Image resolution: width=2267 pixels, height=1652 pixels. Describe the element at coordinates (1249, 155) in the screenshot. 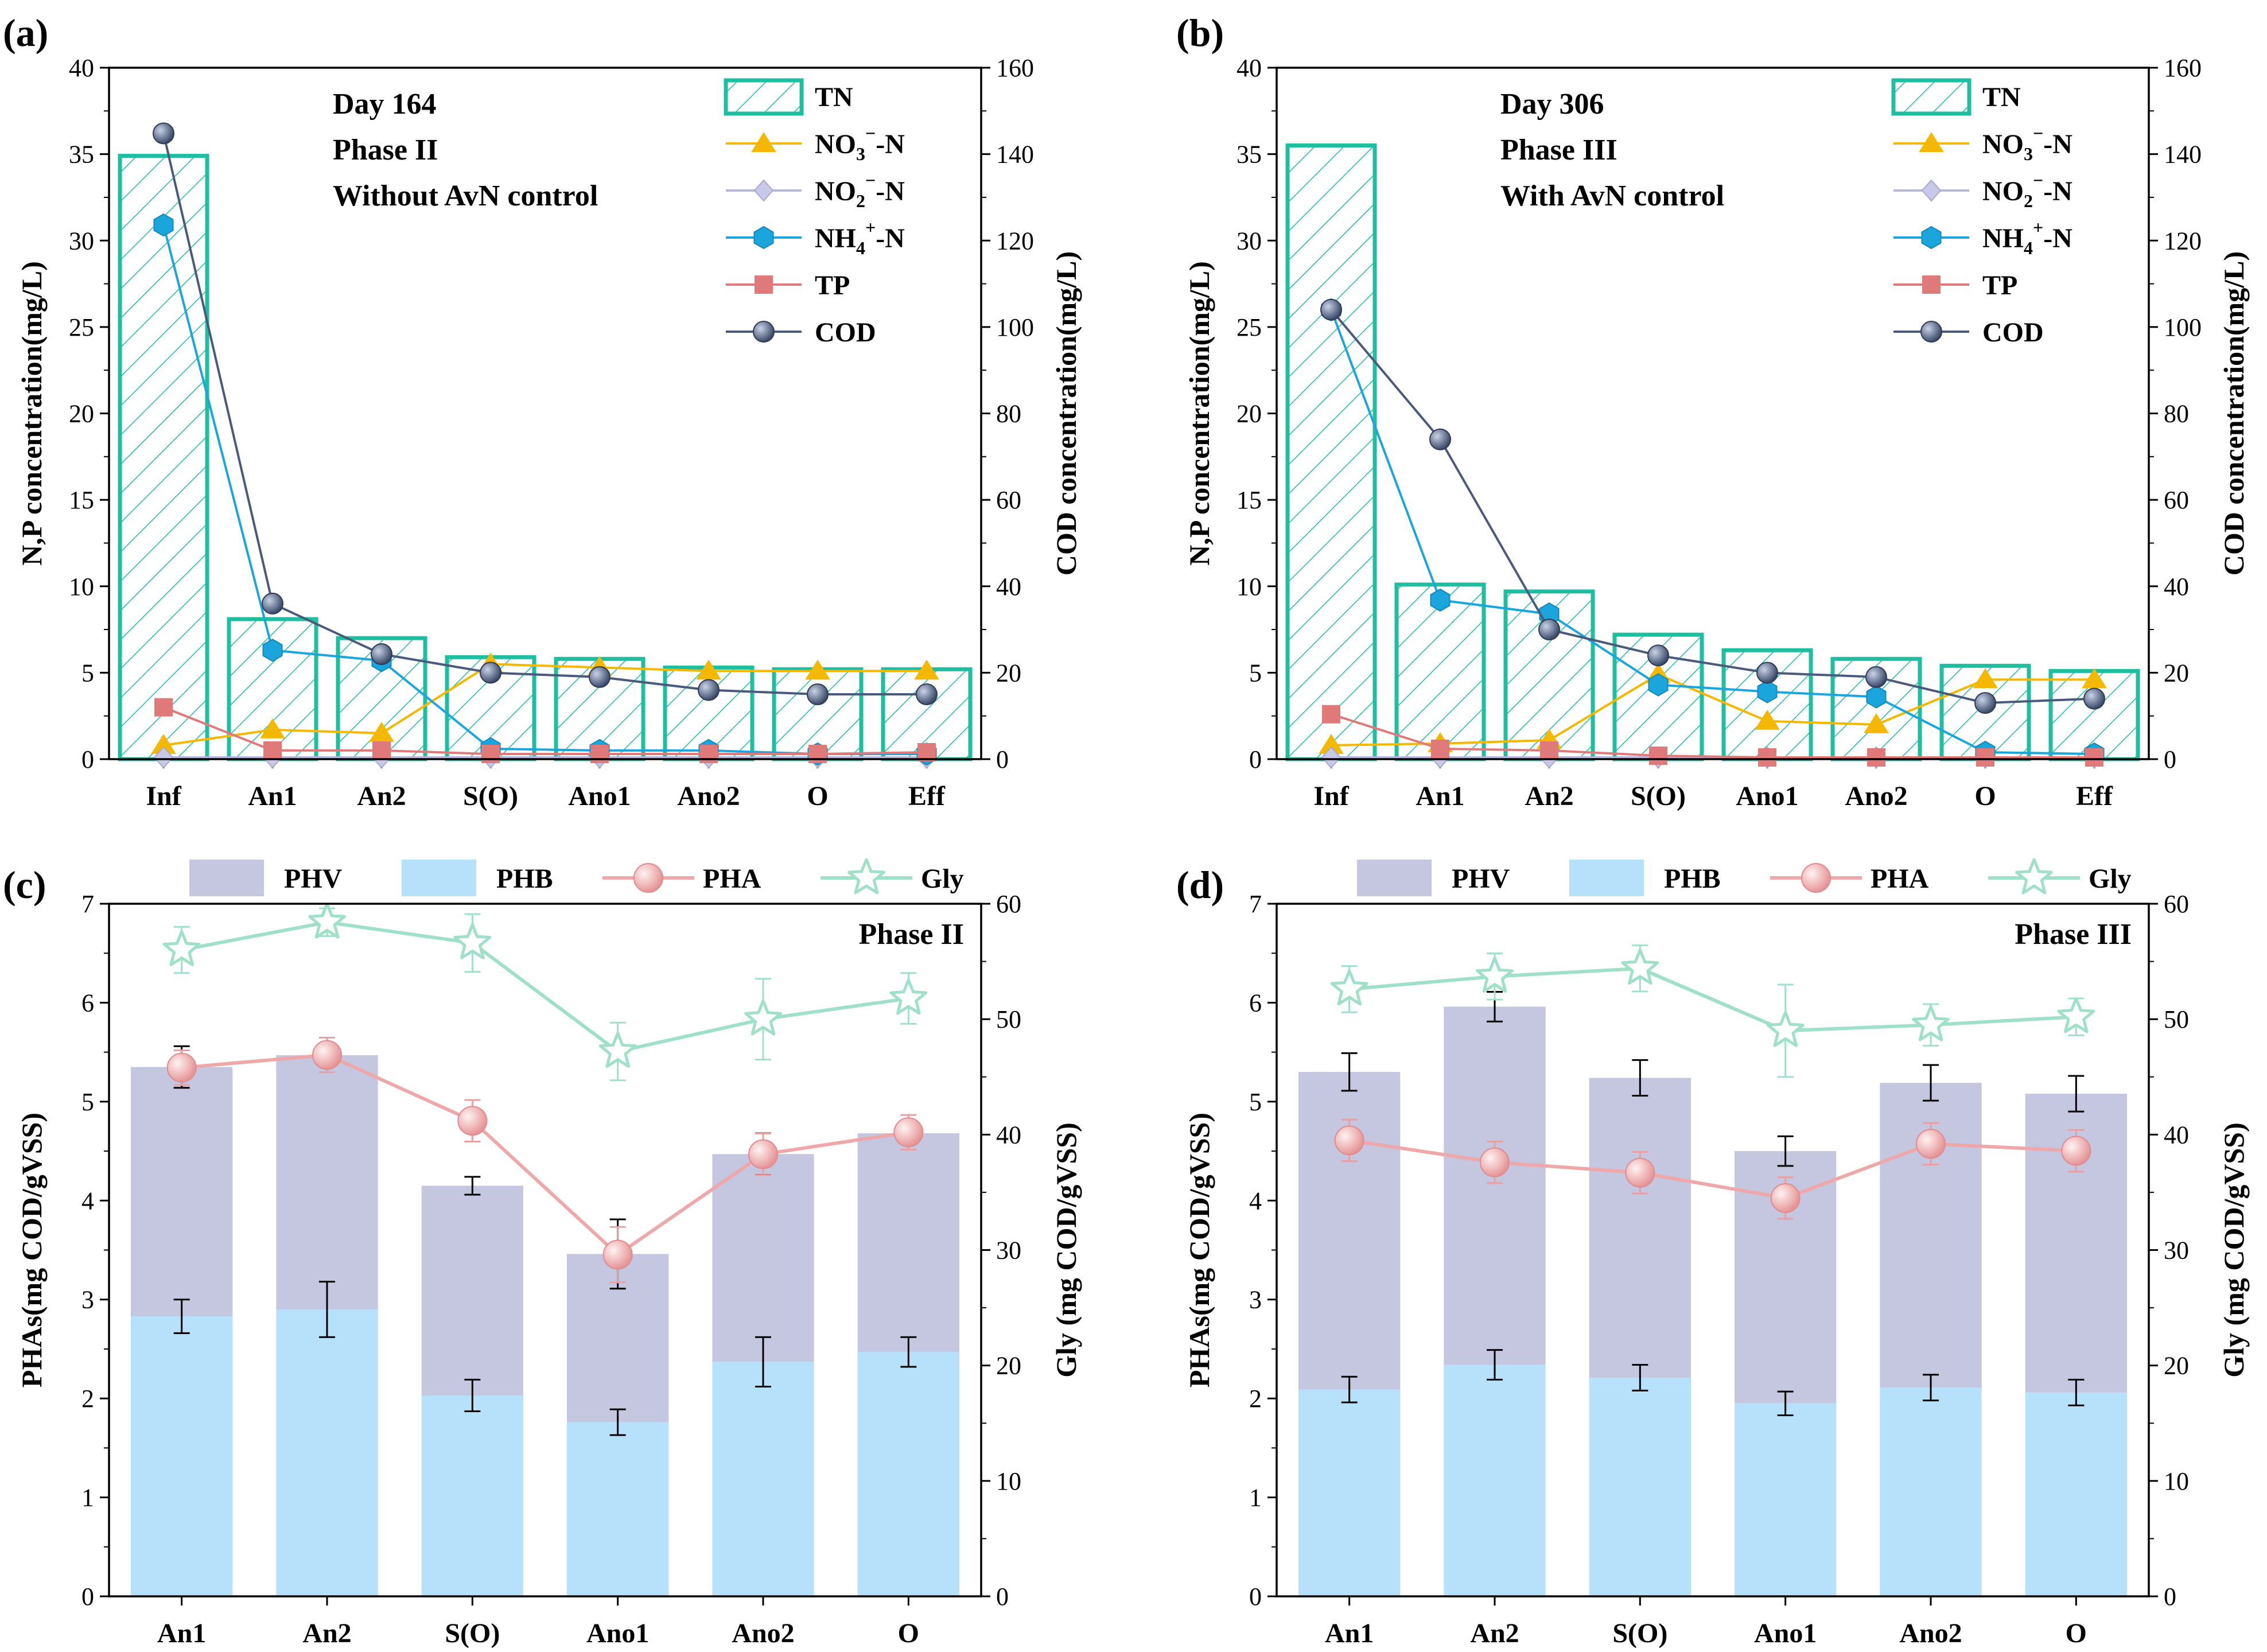

I see `y-tick-label: 35` at that location.